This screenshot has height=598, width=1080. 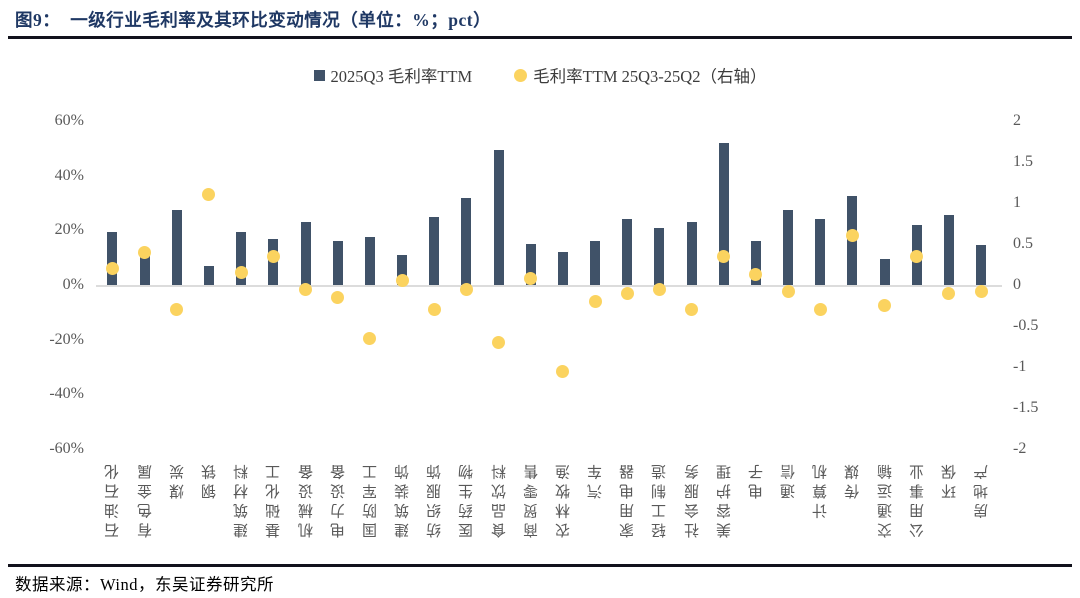 What do you see at coordinates (1020, 448) in the screenshot?
I see `y-axis-right-tick: -2` at bounding box center [1020, 448].